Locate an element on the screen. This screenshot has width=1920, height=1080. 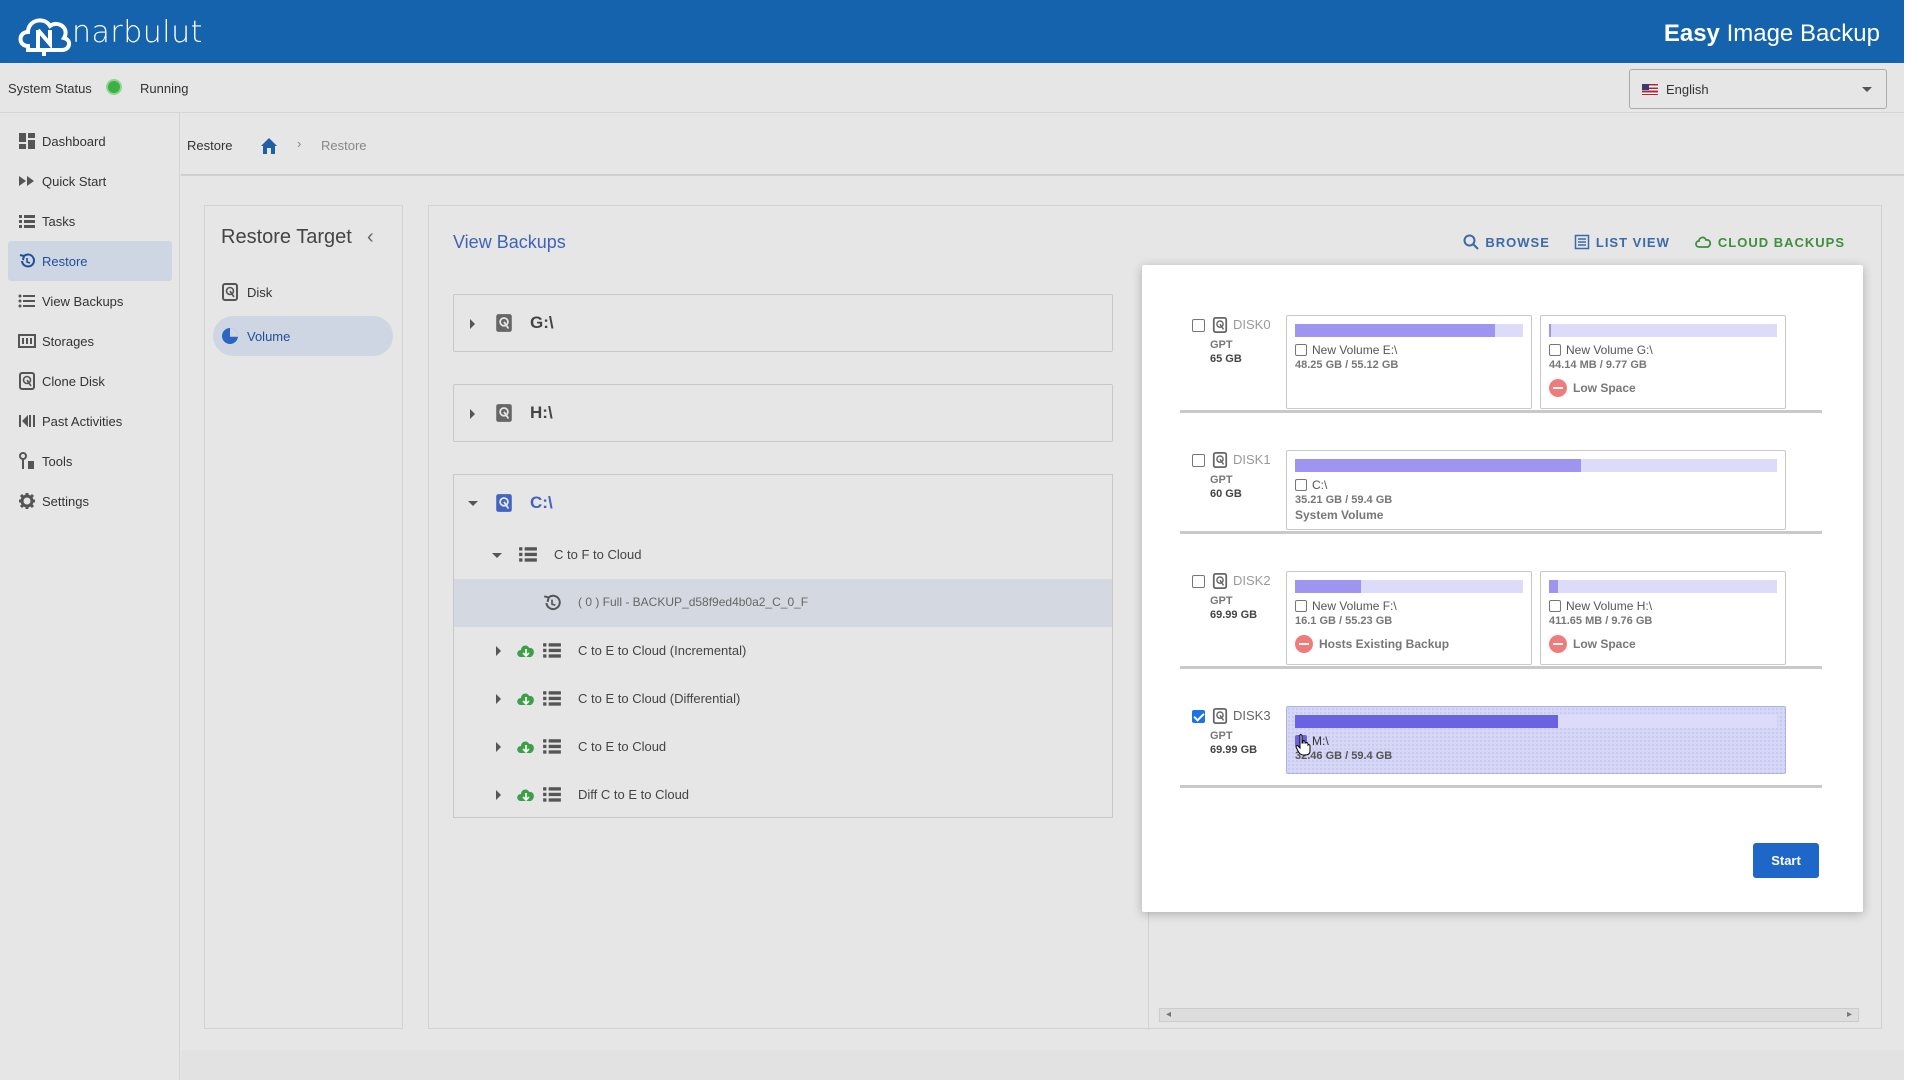
partition-card: C:\ 35.21 GB / 59.4 GB System Volume is located at coordinates (1536, 490).